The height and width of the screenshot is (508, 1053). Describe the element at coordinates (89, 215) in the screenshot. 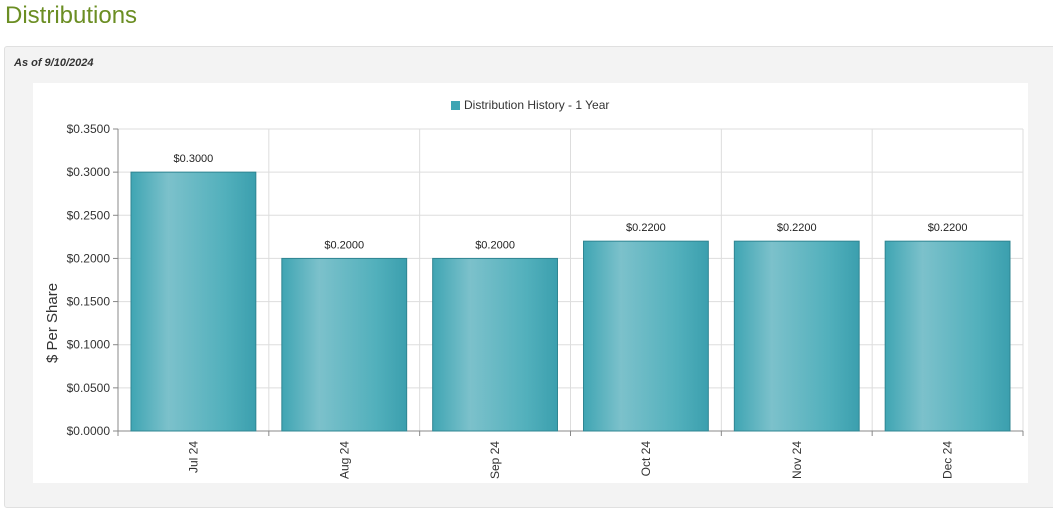

I see `y-tick-label: $0.2500` at that location.